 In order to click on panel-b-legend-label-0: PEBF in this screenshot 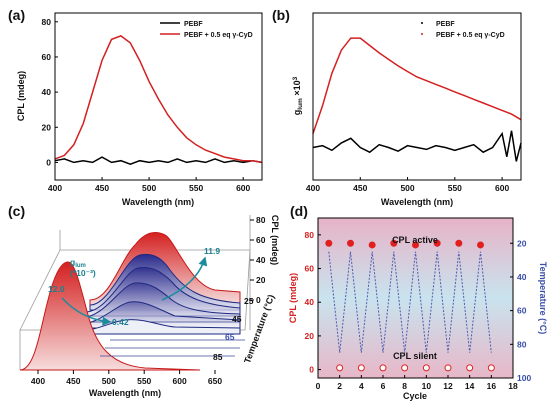, I will do `click(445, 24)`.